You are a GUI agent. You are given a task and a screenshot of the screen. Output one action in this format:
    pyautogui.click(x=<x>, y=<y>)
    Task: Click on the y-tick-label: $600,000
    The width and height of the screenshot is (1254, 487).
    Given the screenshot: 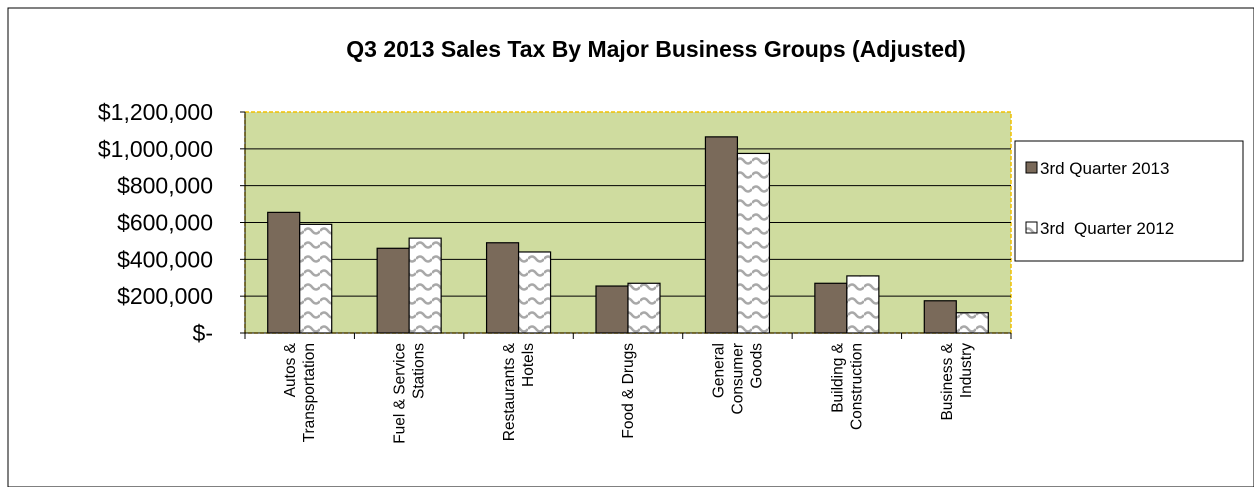 What is the action you would take?
    pyautogui.click(x=165, y=223)
    